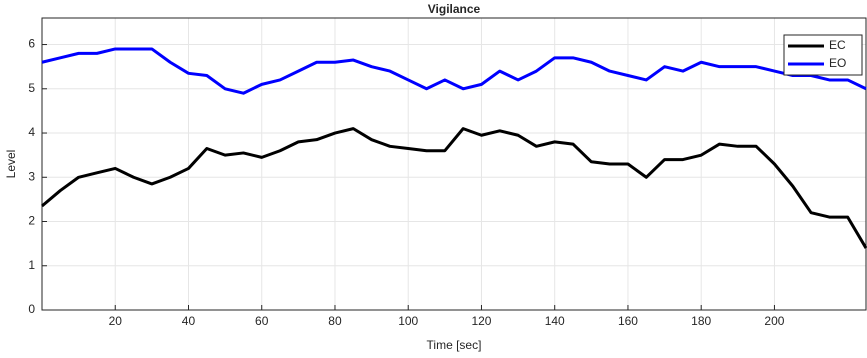  What do you see at coordinates (116, 321) in the screenshot?
I see `x-tick-label: 20` at bounding box center [116, 321].